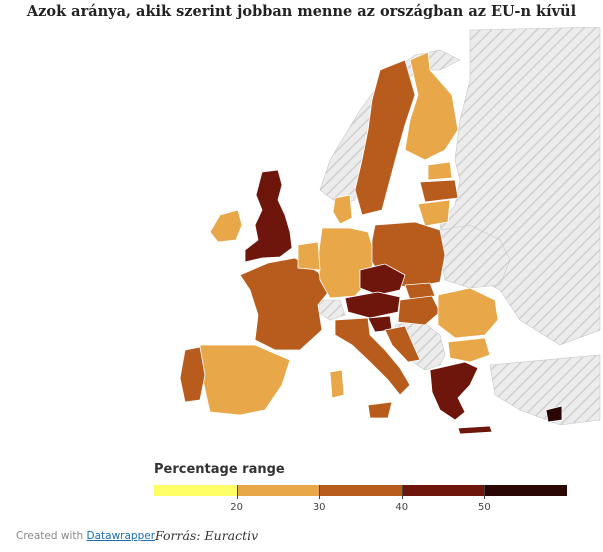  What do you see at coordinates (439, 191) in the screenshot?
I see `latvia` at bounding box center [439, 191].